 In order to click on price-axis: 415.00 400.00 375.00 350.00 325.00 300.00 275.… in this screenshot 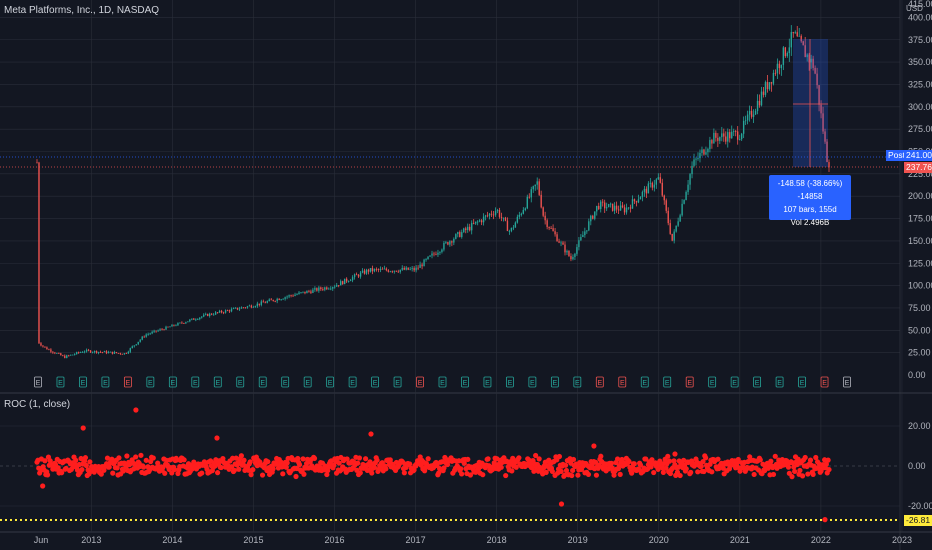, I will do `click(920, 190)`.